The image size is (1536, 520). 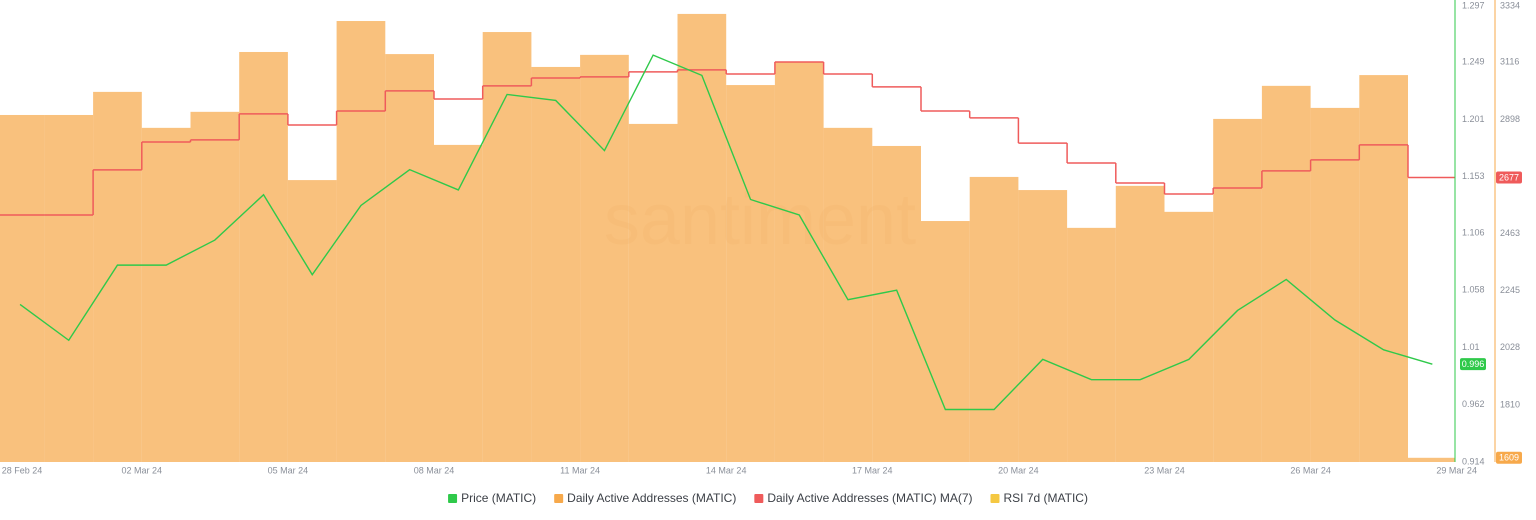 I want to click on x-tick-label: 14 Mar 24, so click(x=726, y=470).